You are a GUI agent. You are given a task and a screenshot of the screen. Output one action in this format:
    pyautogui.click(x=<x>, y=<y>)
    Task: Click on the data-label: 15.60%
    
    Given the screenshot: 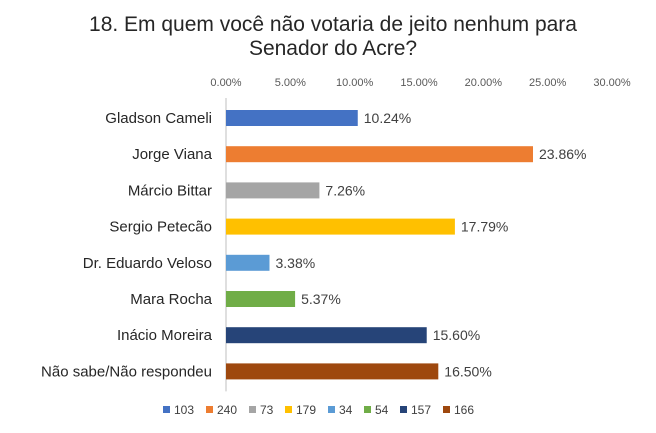 What is the action you would take?
    pyautogui.click(x=456, y=335)
    